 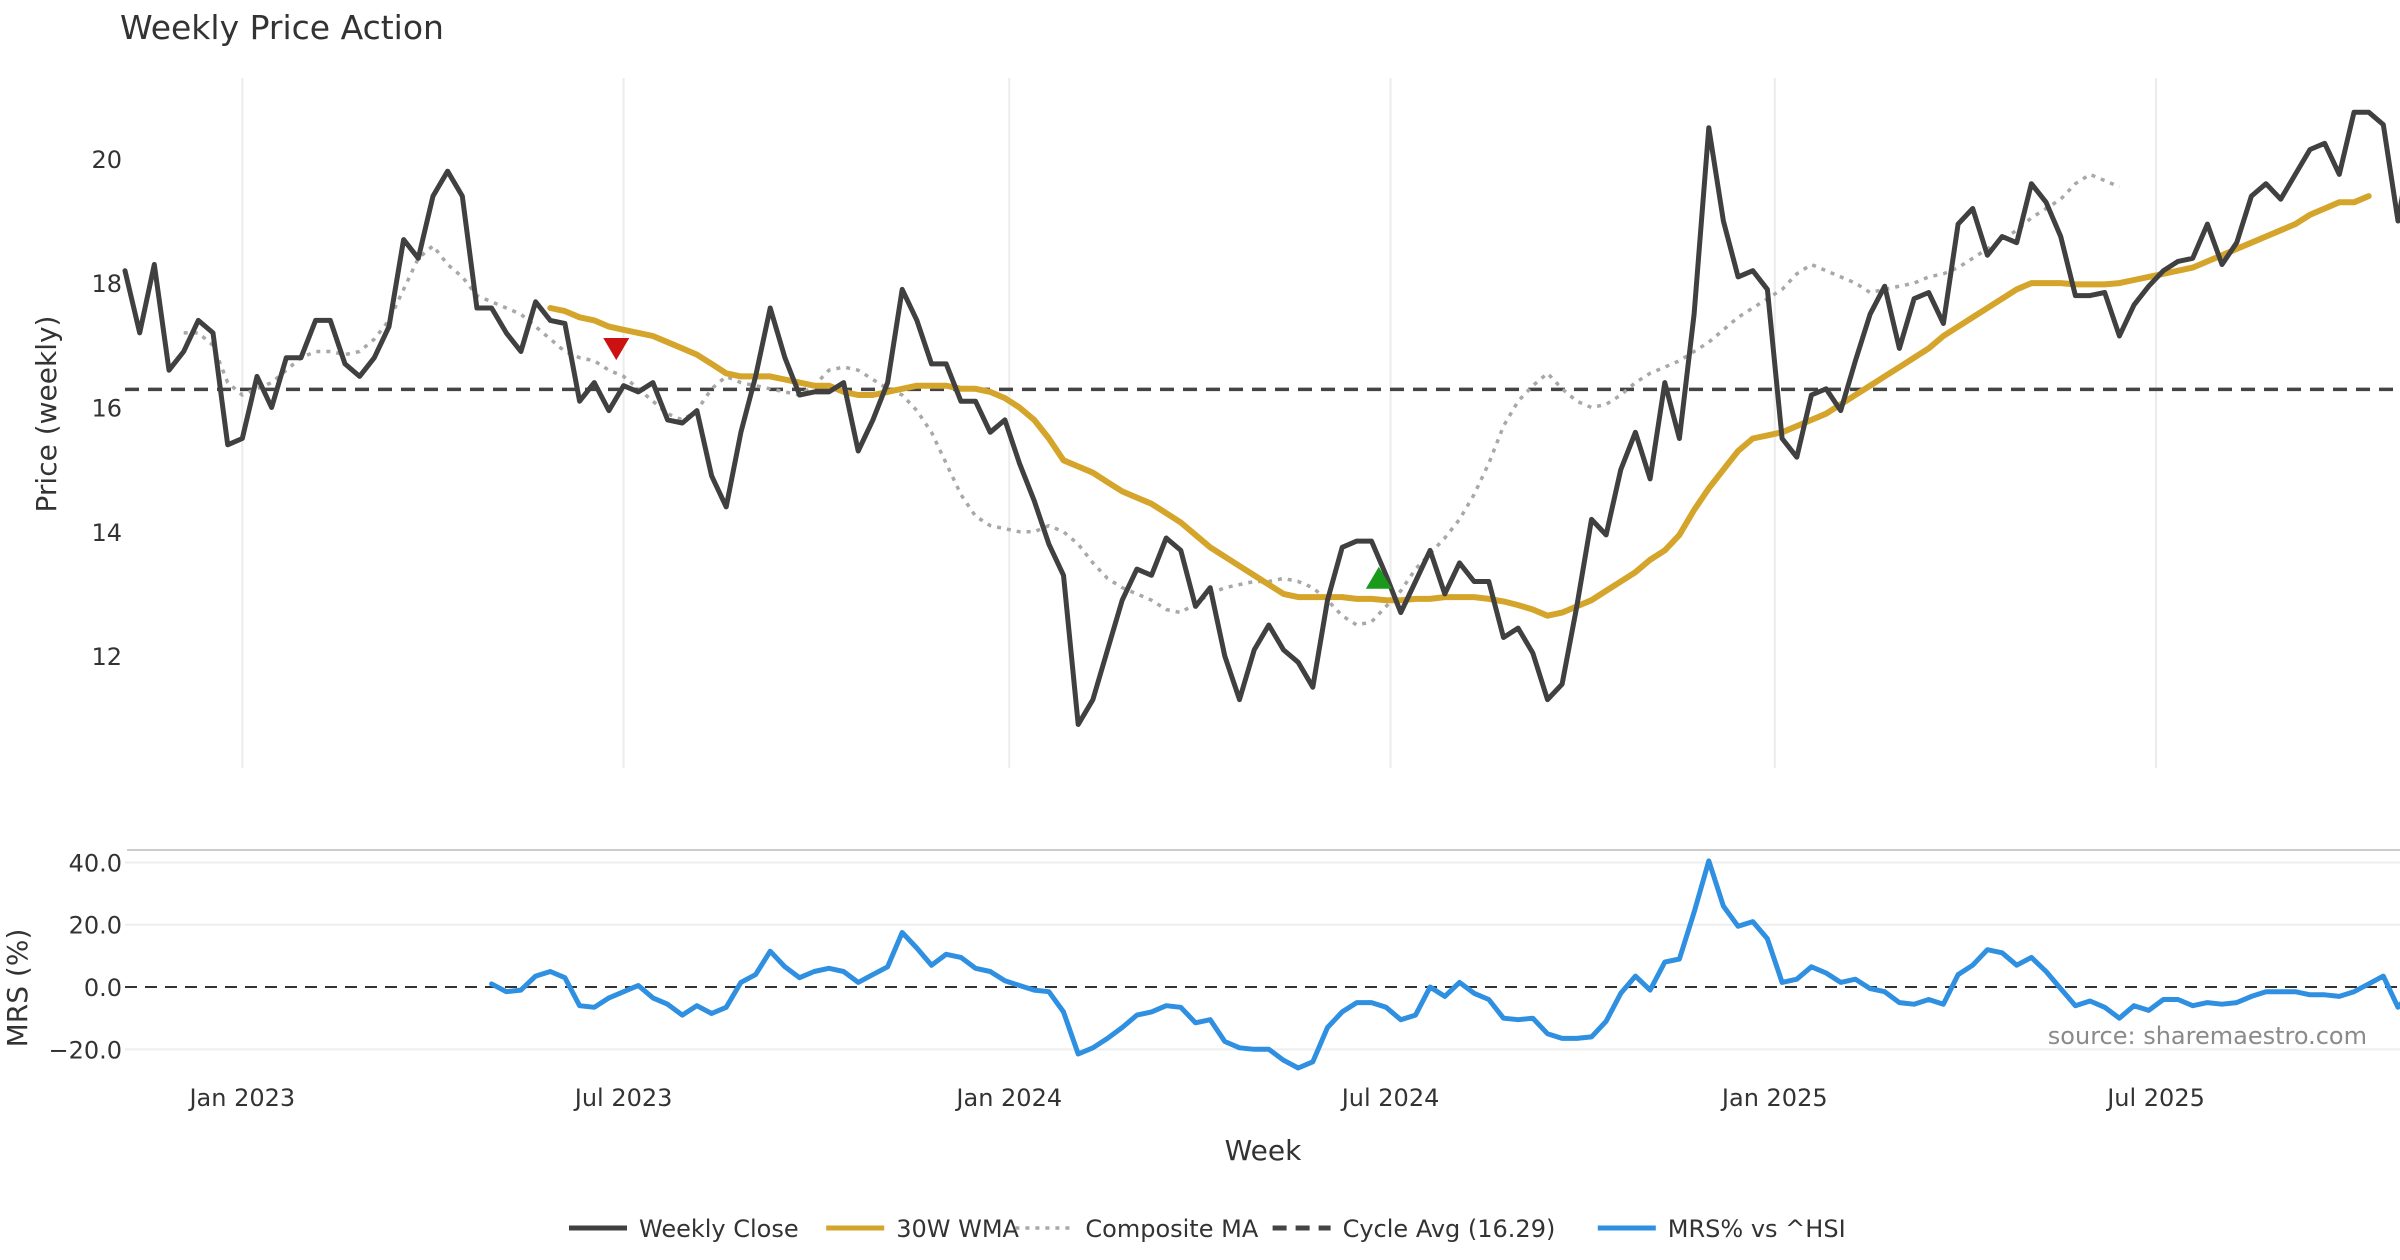 What do you see at coordinates (106, 160) in the screenshot?
I see `price-y-tick-20: 20` at bounding box center [106, 160].